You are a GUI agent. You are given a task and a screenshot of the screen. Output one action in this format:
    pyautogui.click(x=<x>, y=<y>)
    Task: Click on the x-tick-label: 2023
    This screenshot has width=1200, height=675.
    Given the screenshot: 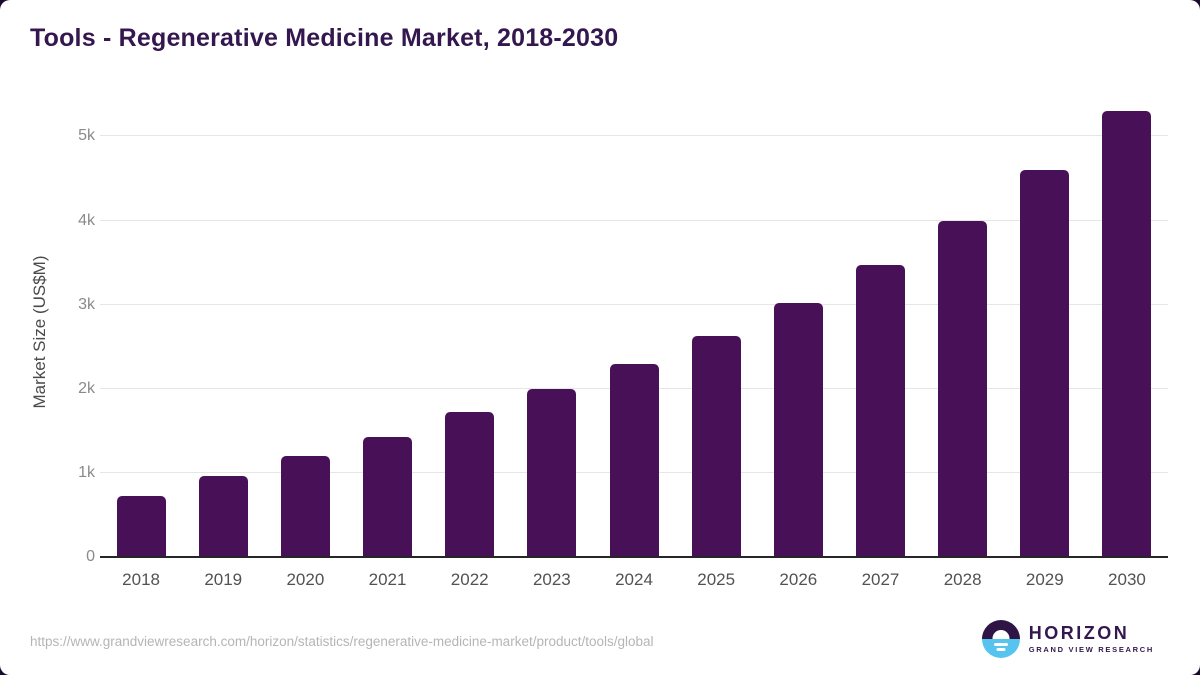 What is the action you would take?
    pyautogui.click(x=551, y=579)
    